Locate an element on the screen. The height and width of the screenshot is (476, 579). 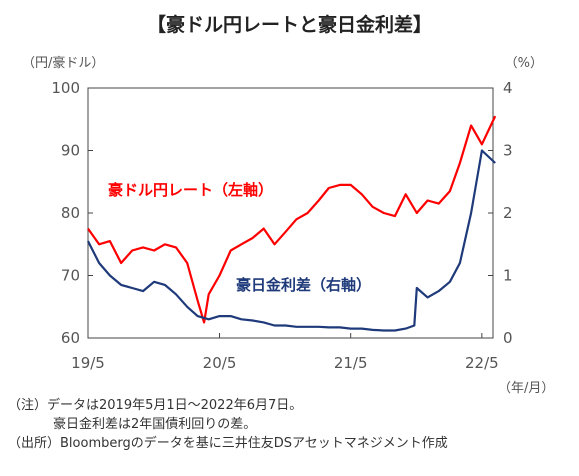
right-y-tick-label: 2 is located at coordinates (508, 213).